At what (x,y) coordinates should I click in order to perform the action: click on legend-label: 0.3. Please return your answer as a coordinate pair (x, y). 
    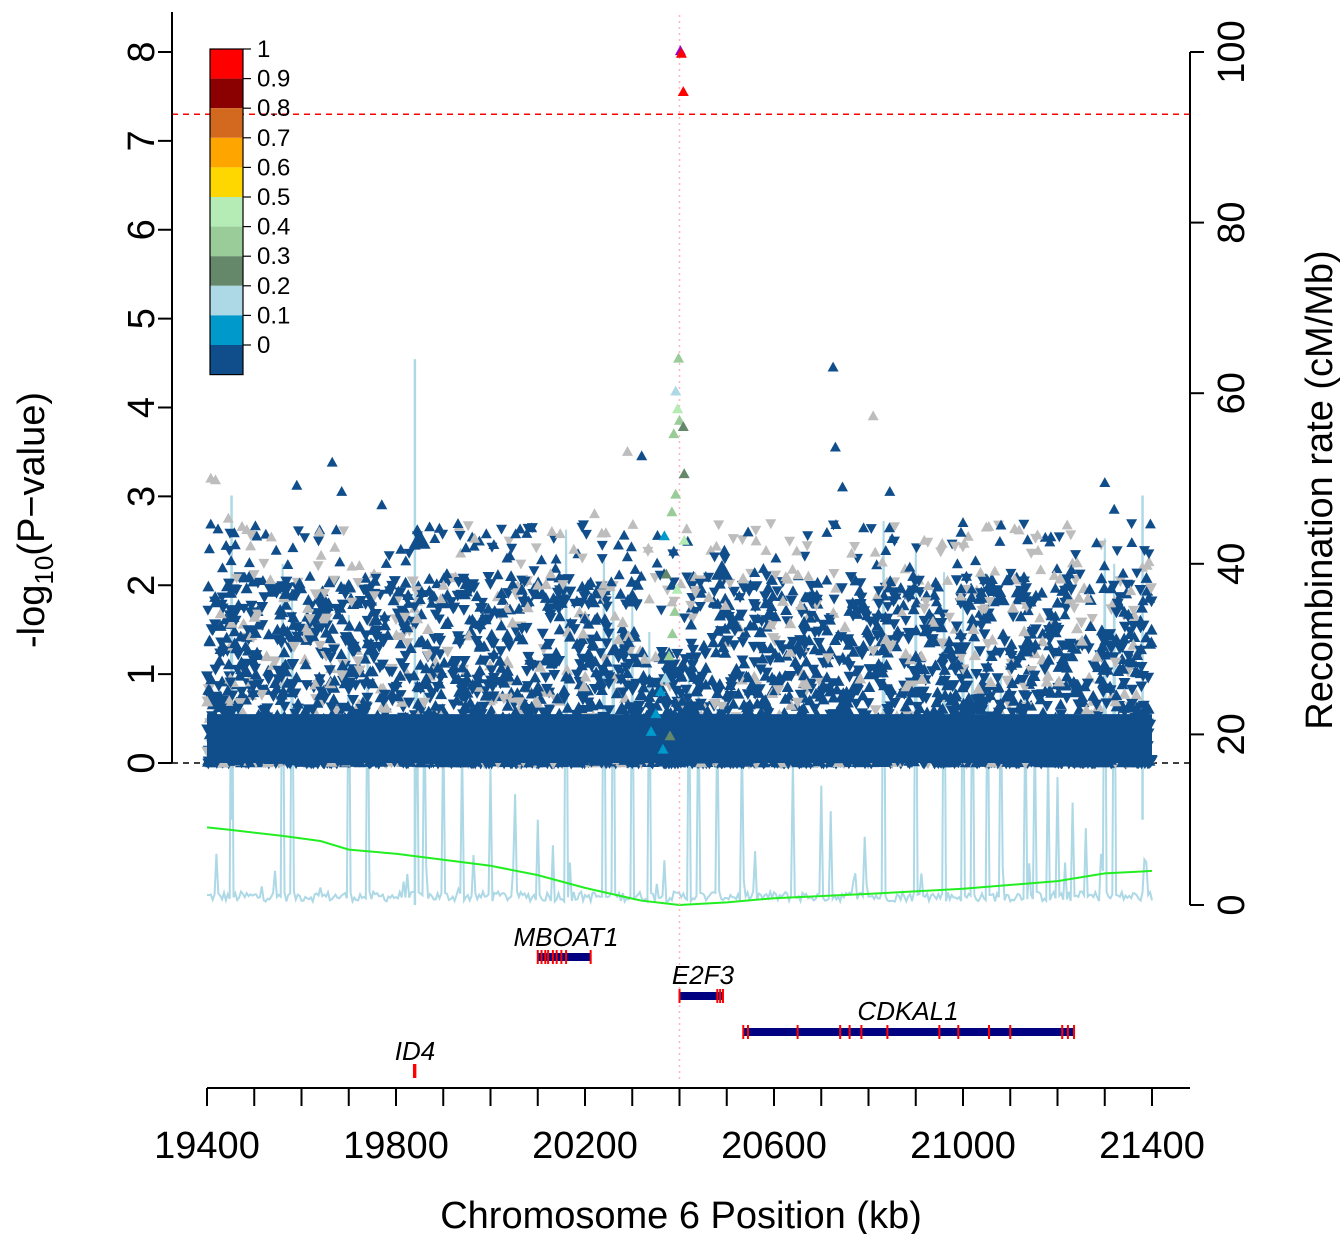
    Looking at the image, I should click on (273, 256).